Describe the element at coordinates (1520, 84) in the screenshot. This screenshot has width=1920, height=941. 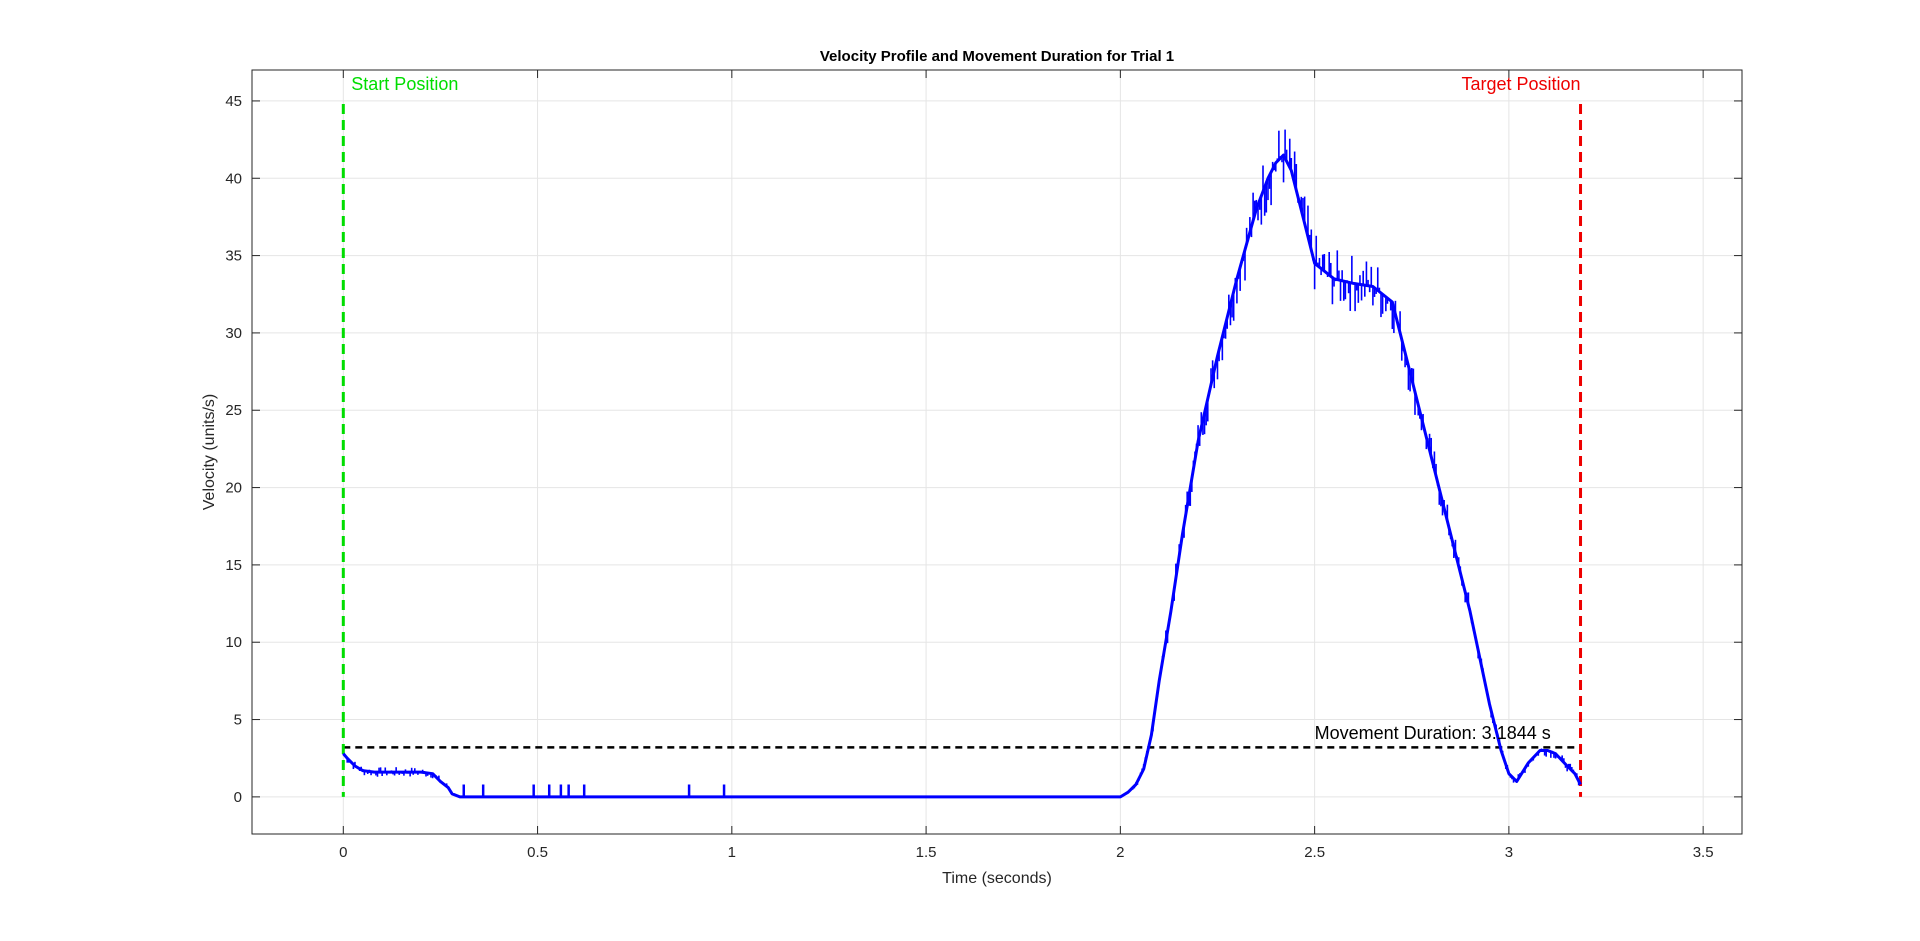
I see `target-position-label: Target Position` at that location.